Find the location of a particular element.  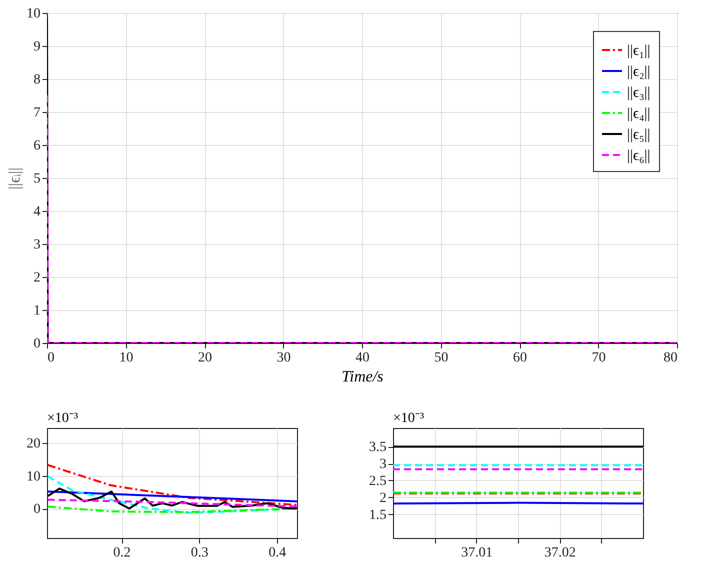

x-tick-label: 80 is located at coordinates (671, 358).